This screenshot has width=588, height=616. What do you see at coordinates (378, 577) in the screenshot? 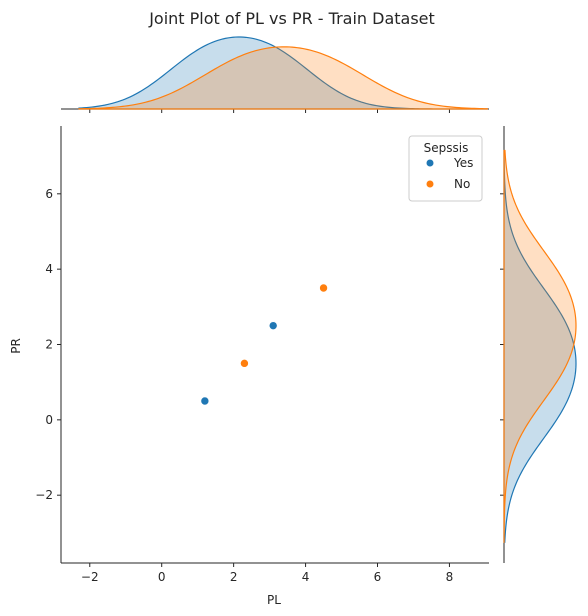
I see `x-tick-label: 6` at bounding box center [378, 577].